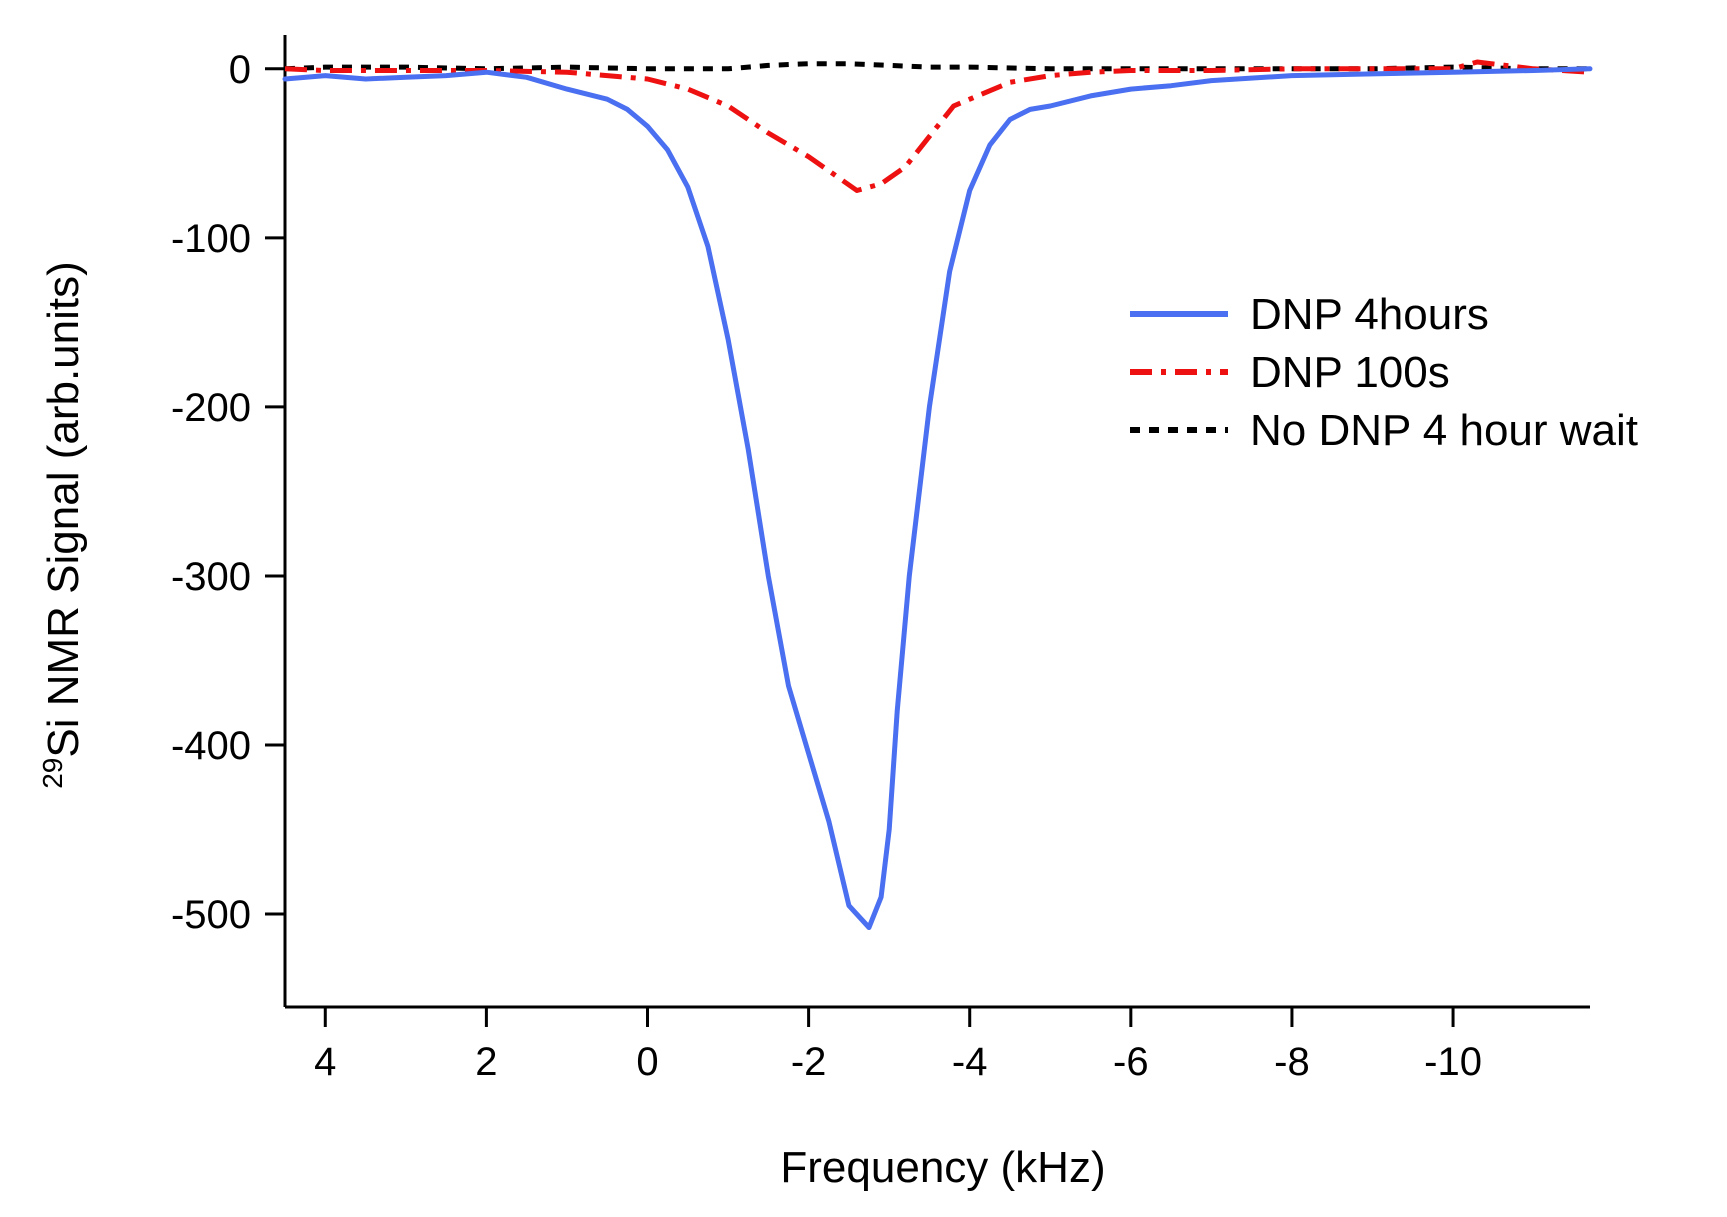 The image size is (1727, 1217). What do you see at coordinates (898, 1045) in the screenshot?
I see `x-axis-ticks: 4 2 0 -2 -4 -6 -8 -10` at bounding box center [898, 1045].